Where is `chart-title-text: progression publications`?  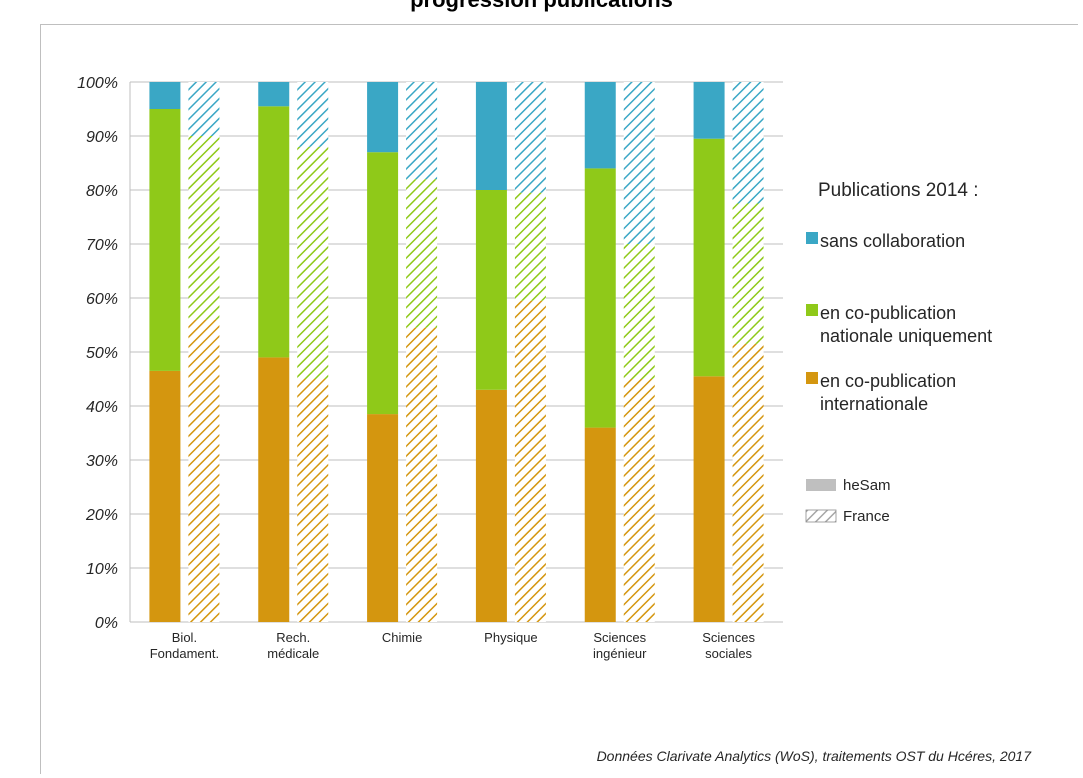
chart-title-text: progression publications is located at coordinates (541, 6).